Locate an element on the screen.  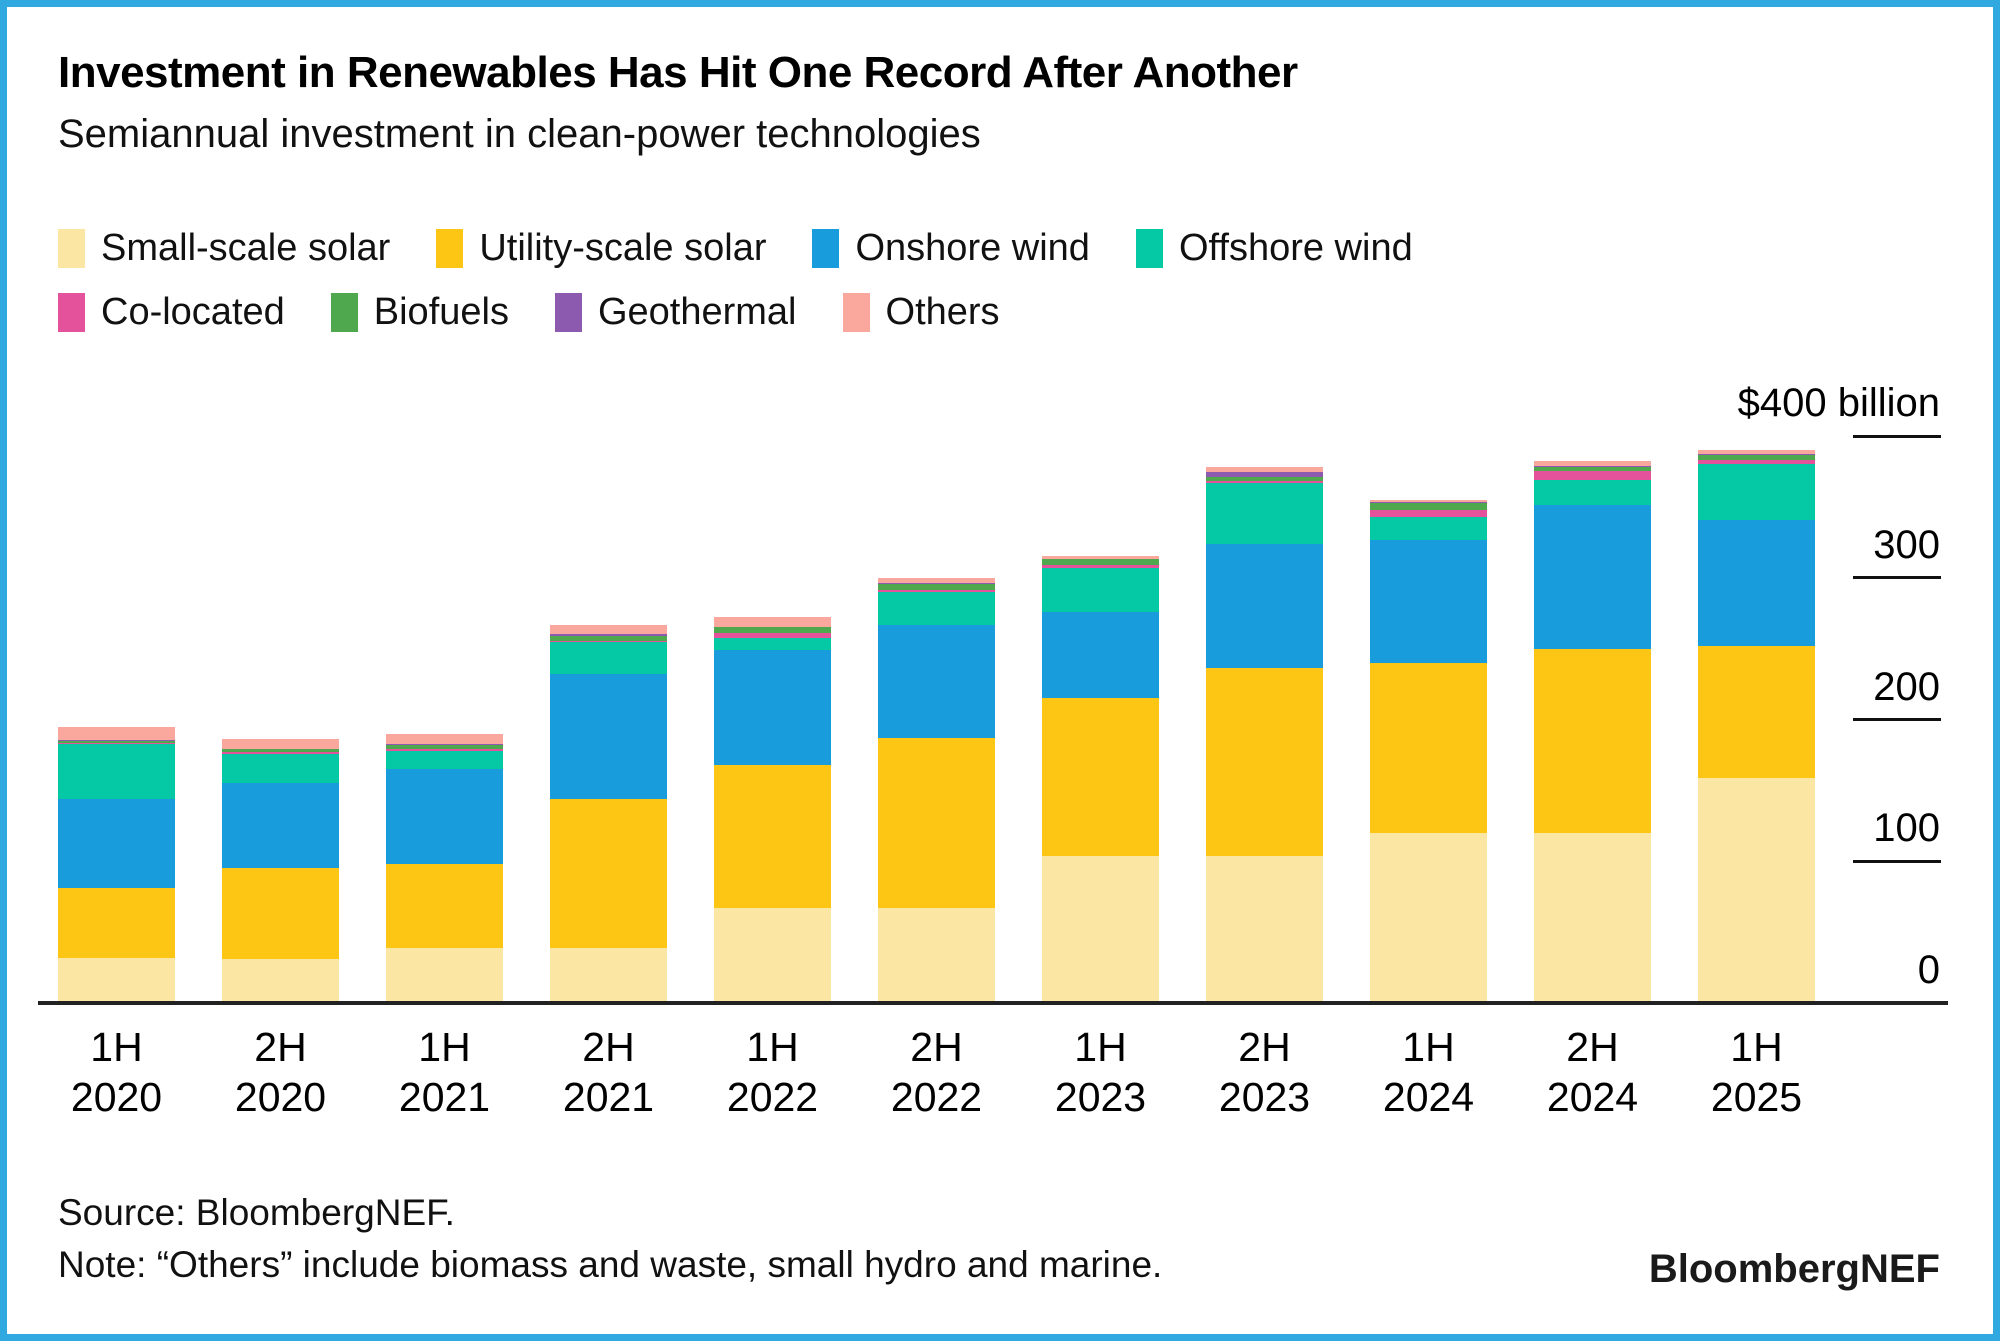
segment-biofuels-2h-2021 is located at coordinates (608, 638).